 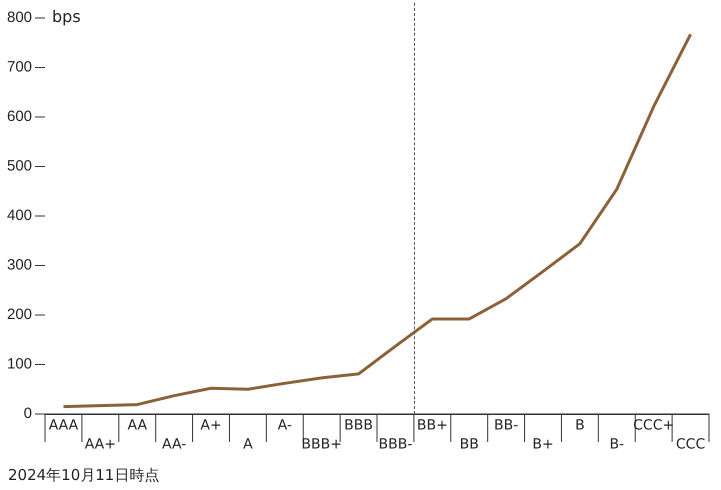 What do you see at coordinates (211, 426) in the screenshot?
I see `x-tick-label: A+` at bounding box center [211, 426].